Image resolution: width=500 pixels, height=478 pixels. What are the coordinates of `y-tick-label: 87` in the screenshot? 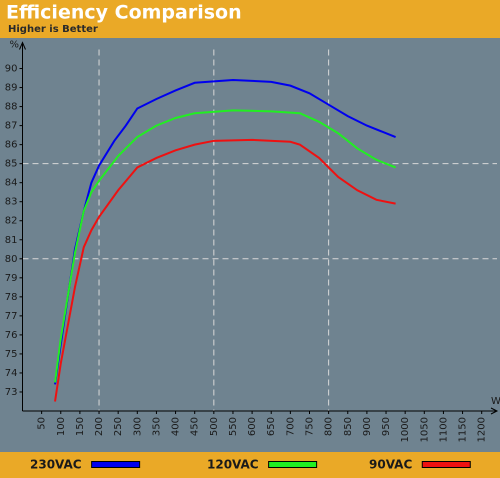 It's located at (11, 126).